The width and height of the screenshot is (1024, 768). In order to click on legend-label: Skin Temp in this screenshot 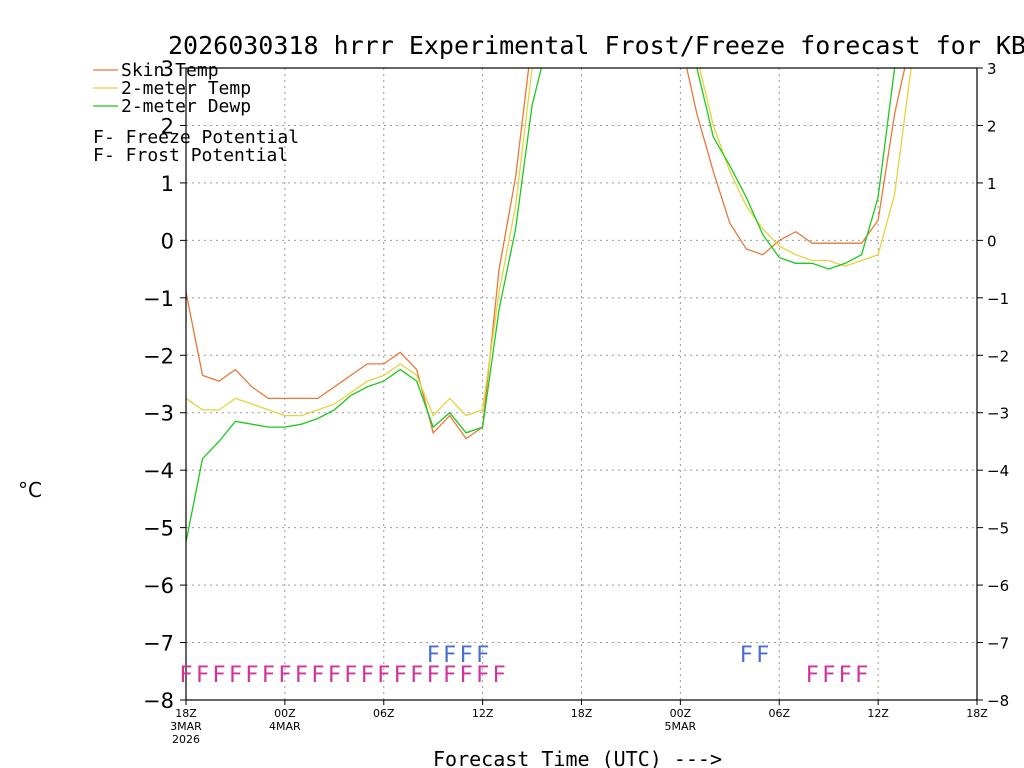, I will do `click(170, 70)`.